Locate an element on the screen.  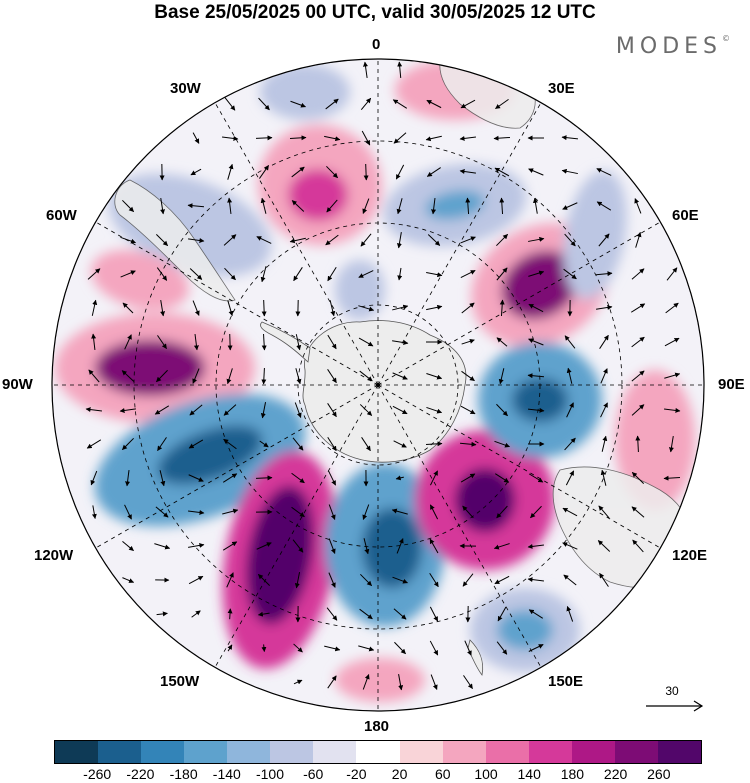
colorbar-tick-label: -60 is located at coordinates (313, 774).